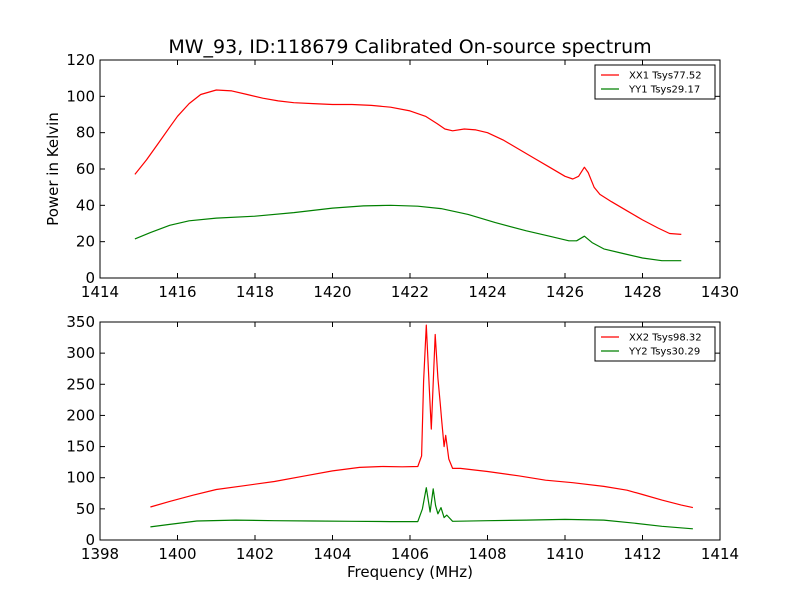 This screenshot has height=600, width=800. Describe the element at coordinates (332, 292) in the screenshot. I see `x-tick-label: 1420` at that location.